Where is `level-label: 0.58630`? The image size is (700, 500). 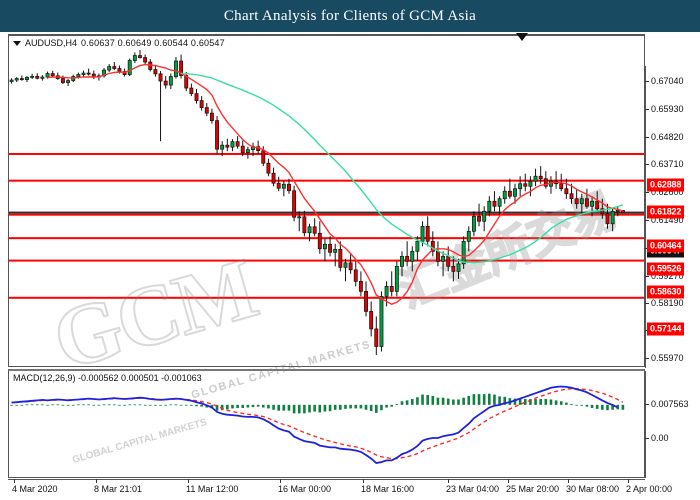
level-label: 0.58630 is located at coordinates (666, 292).